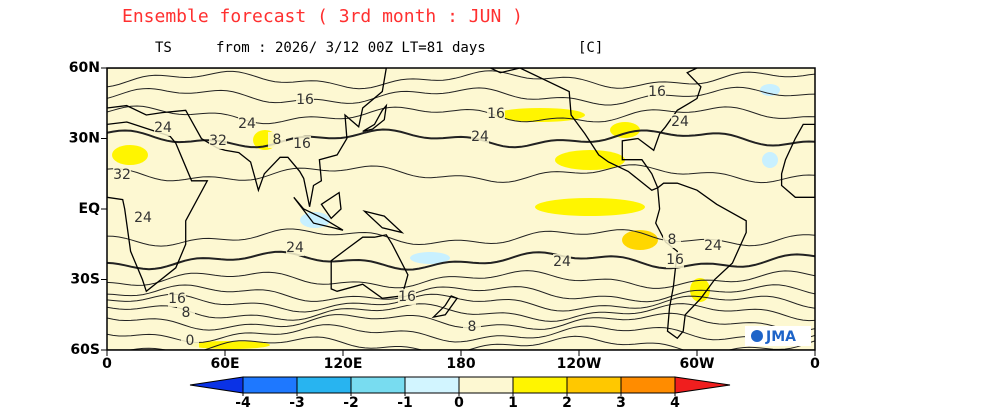 Image resolution: width=1000 pixels, height=413 pixels. Describe the element at coordinates (675, 402) in the screenshot. I see `colorbar-label: 4` at that location.